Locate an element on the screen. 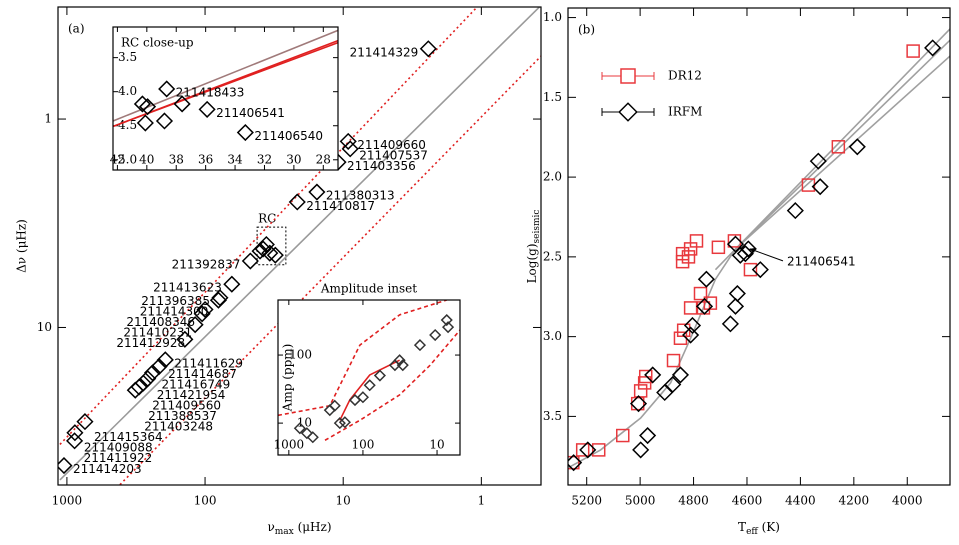 The height and width of the screenshot is (545, 959). x-tick-label: 28 is located at coordinates (323, 160).